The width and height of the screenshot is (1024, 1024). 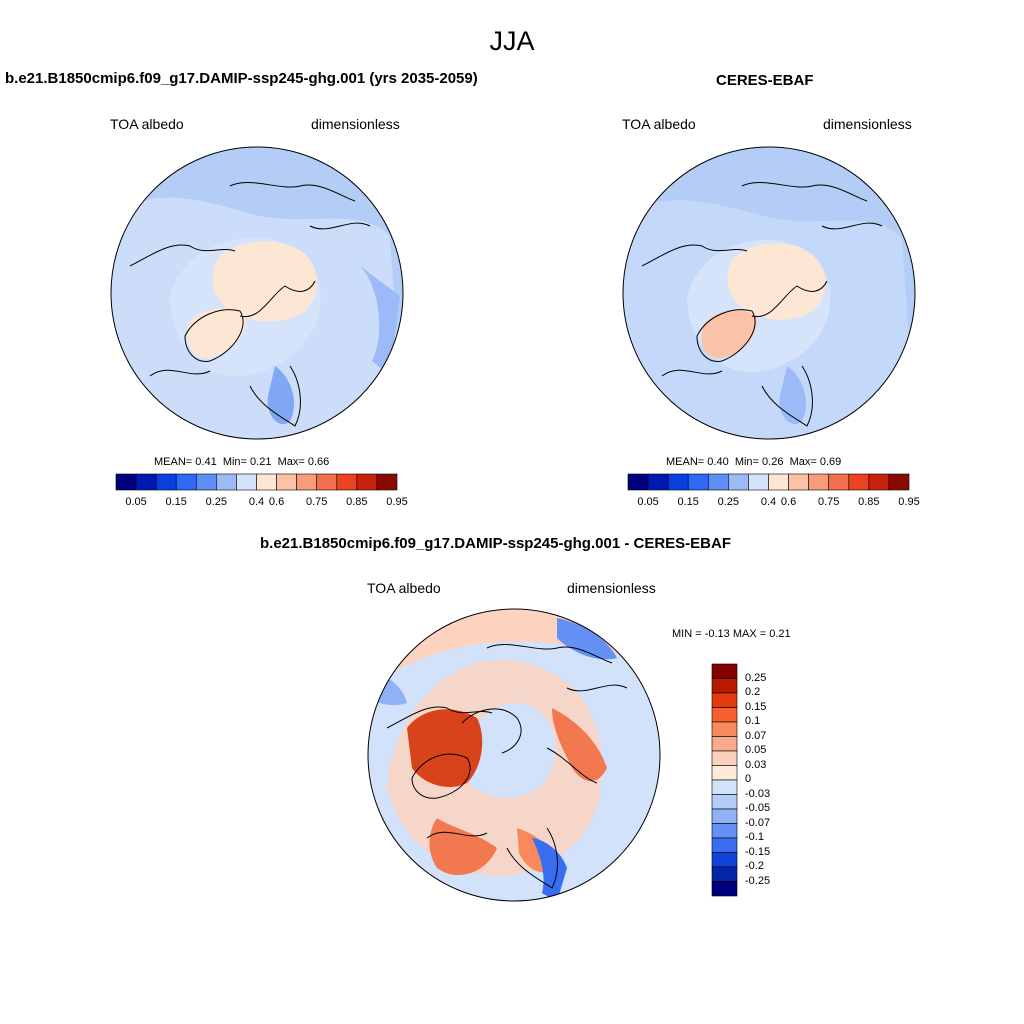 I want to click on colorbar-tick-label: 0.95, so click(x=397, y=502).